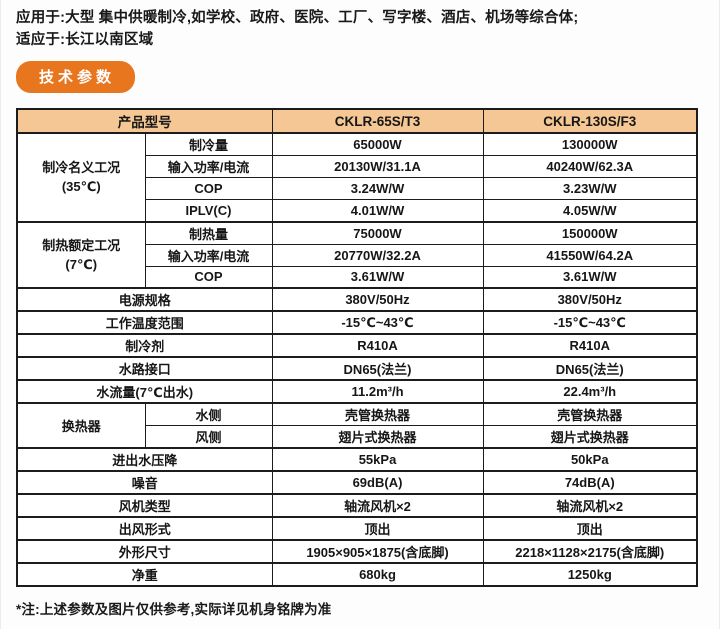 The image size is (720, 629). I want to click on spec-value-cell: 150000W, so click(590, 232).